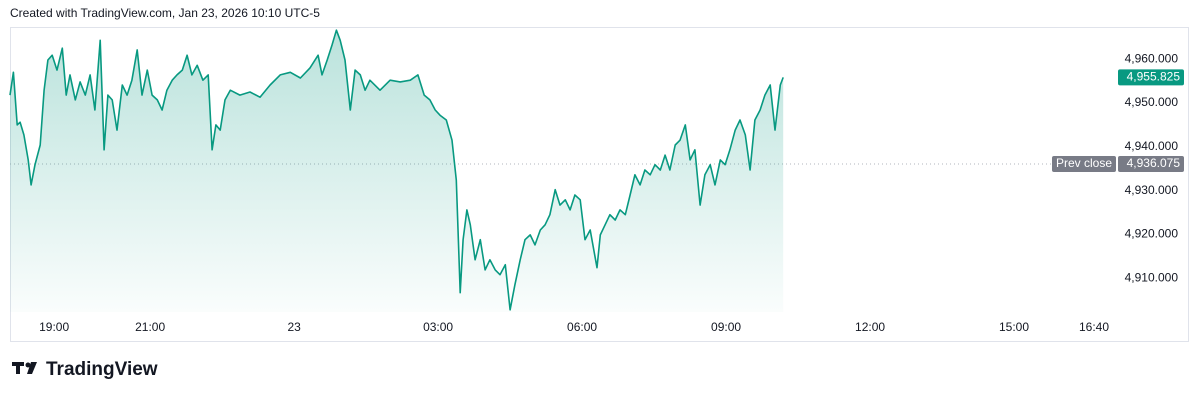  What do you see at coordinates (54, 327) in the screenshot?
I see `x-tick-label: 19:00` at bounding box center [54, 327].